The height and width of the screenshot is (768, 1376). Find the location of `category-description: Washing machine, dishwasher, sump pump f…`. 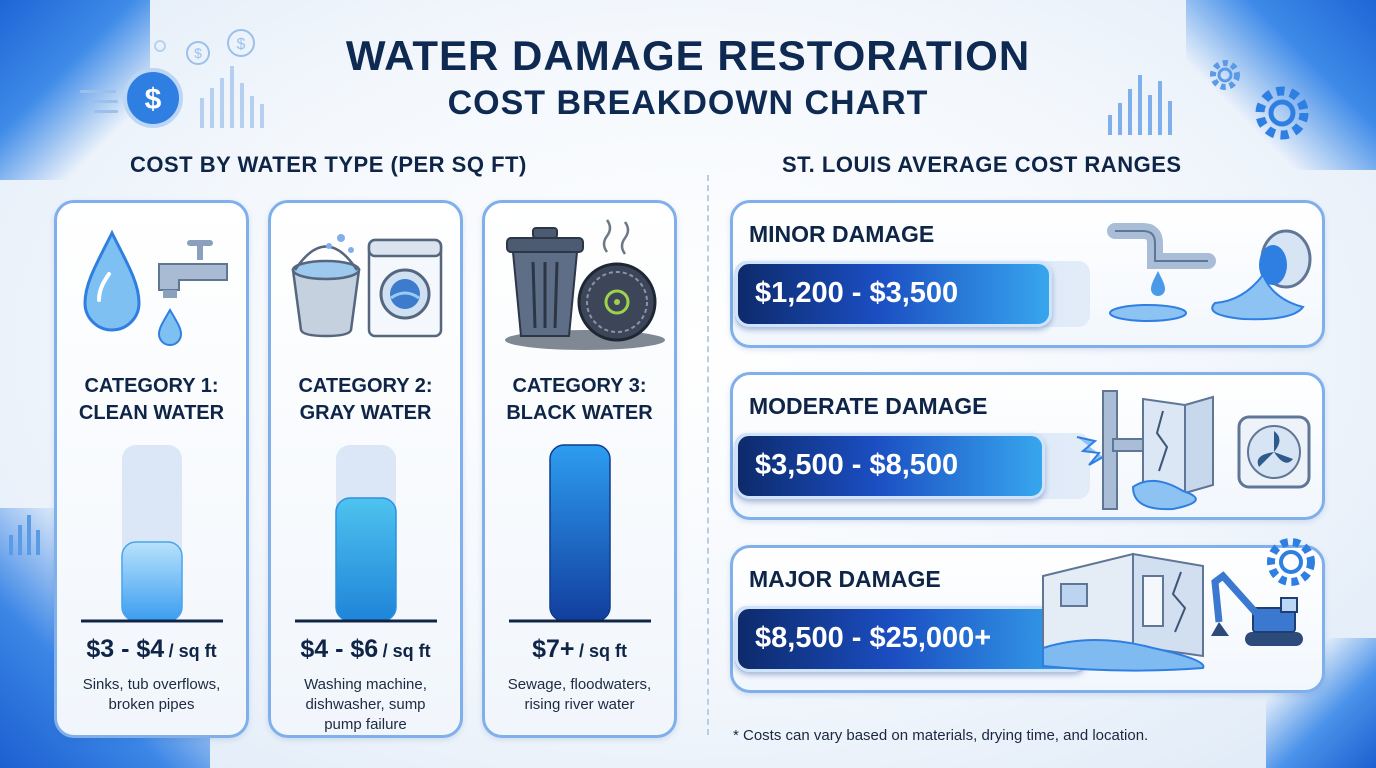

category-description: Washing machine, dishwasher, sump pump f… is located at coordinates (365, 705).